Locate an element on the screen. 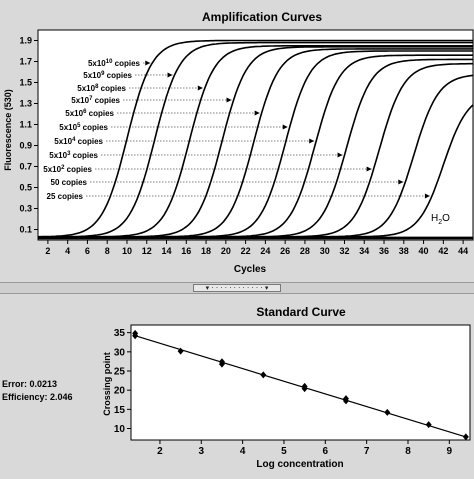 The height and width of the screenshot is (479, 474). legend-label-4: 5x106 copies is located at coordinates (89, 113).